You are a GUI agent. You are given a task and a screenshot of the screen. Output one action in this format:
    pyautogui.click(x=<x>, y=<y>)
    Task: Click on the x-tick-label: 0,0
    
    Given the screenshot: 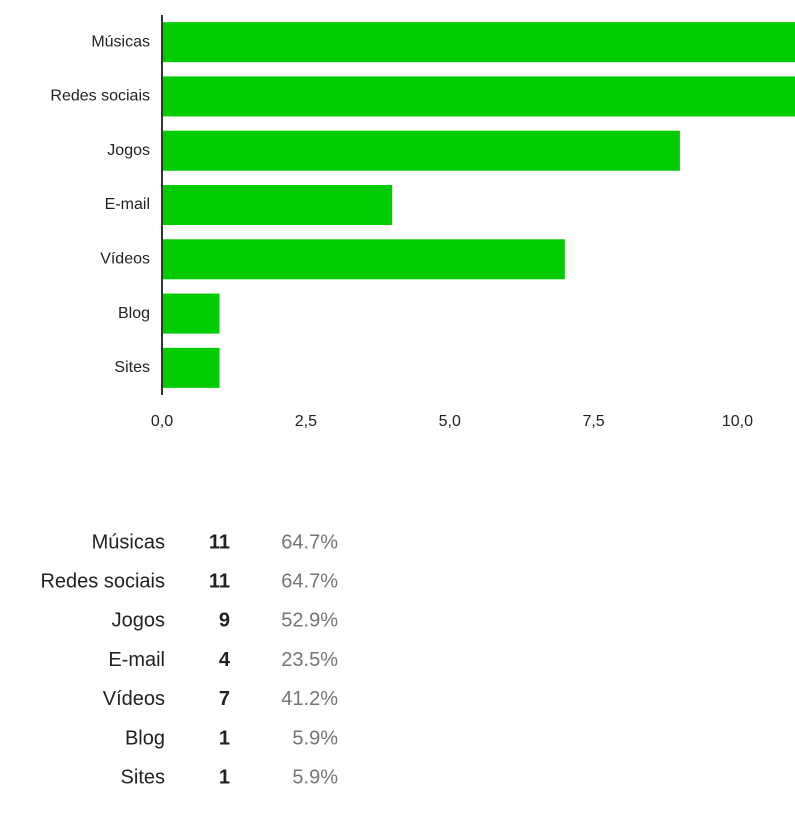 What is the action you would take?
    pyautogui.click(x=162, y=421)
    